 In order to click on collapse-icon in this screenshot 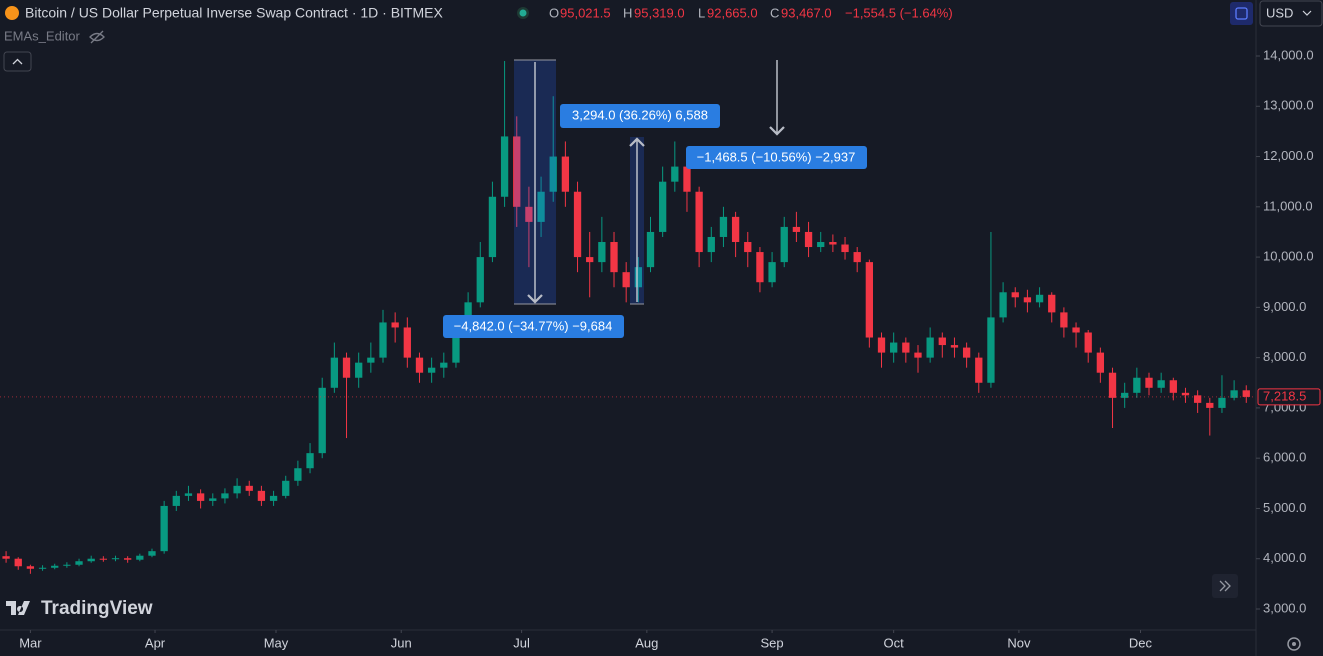, I will do `click(17, 61)`.